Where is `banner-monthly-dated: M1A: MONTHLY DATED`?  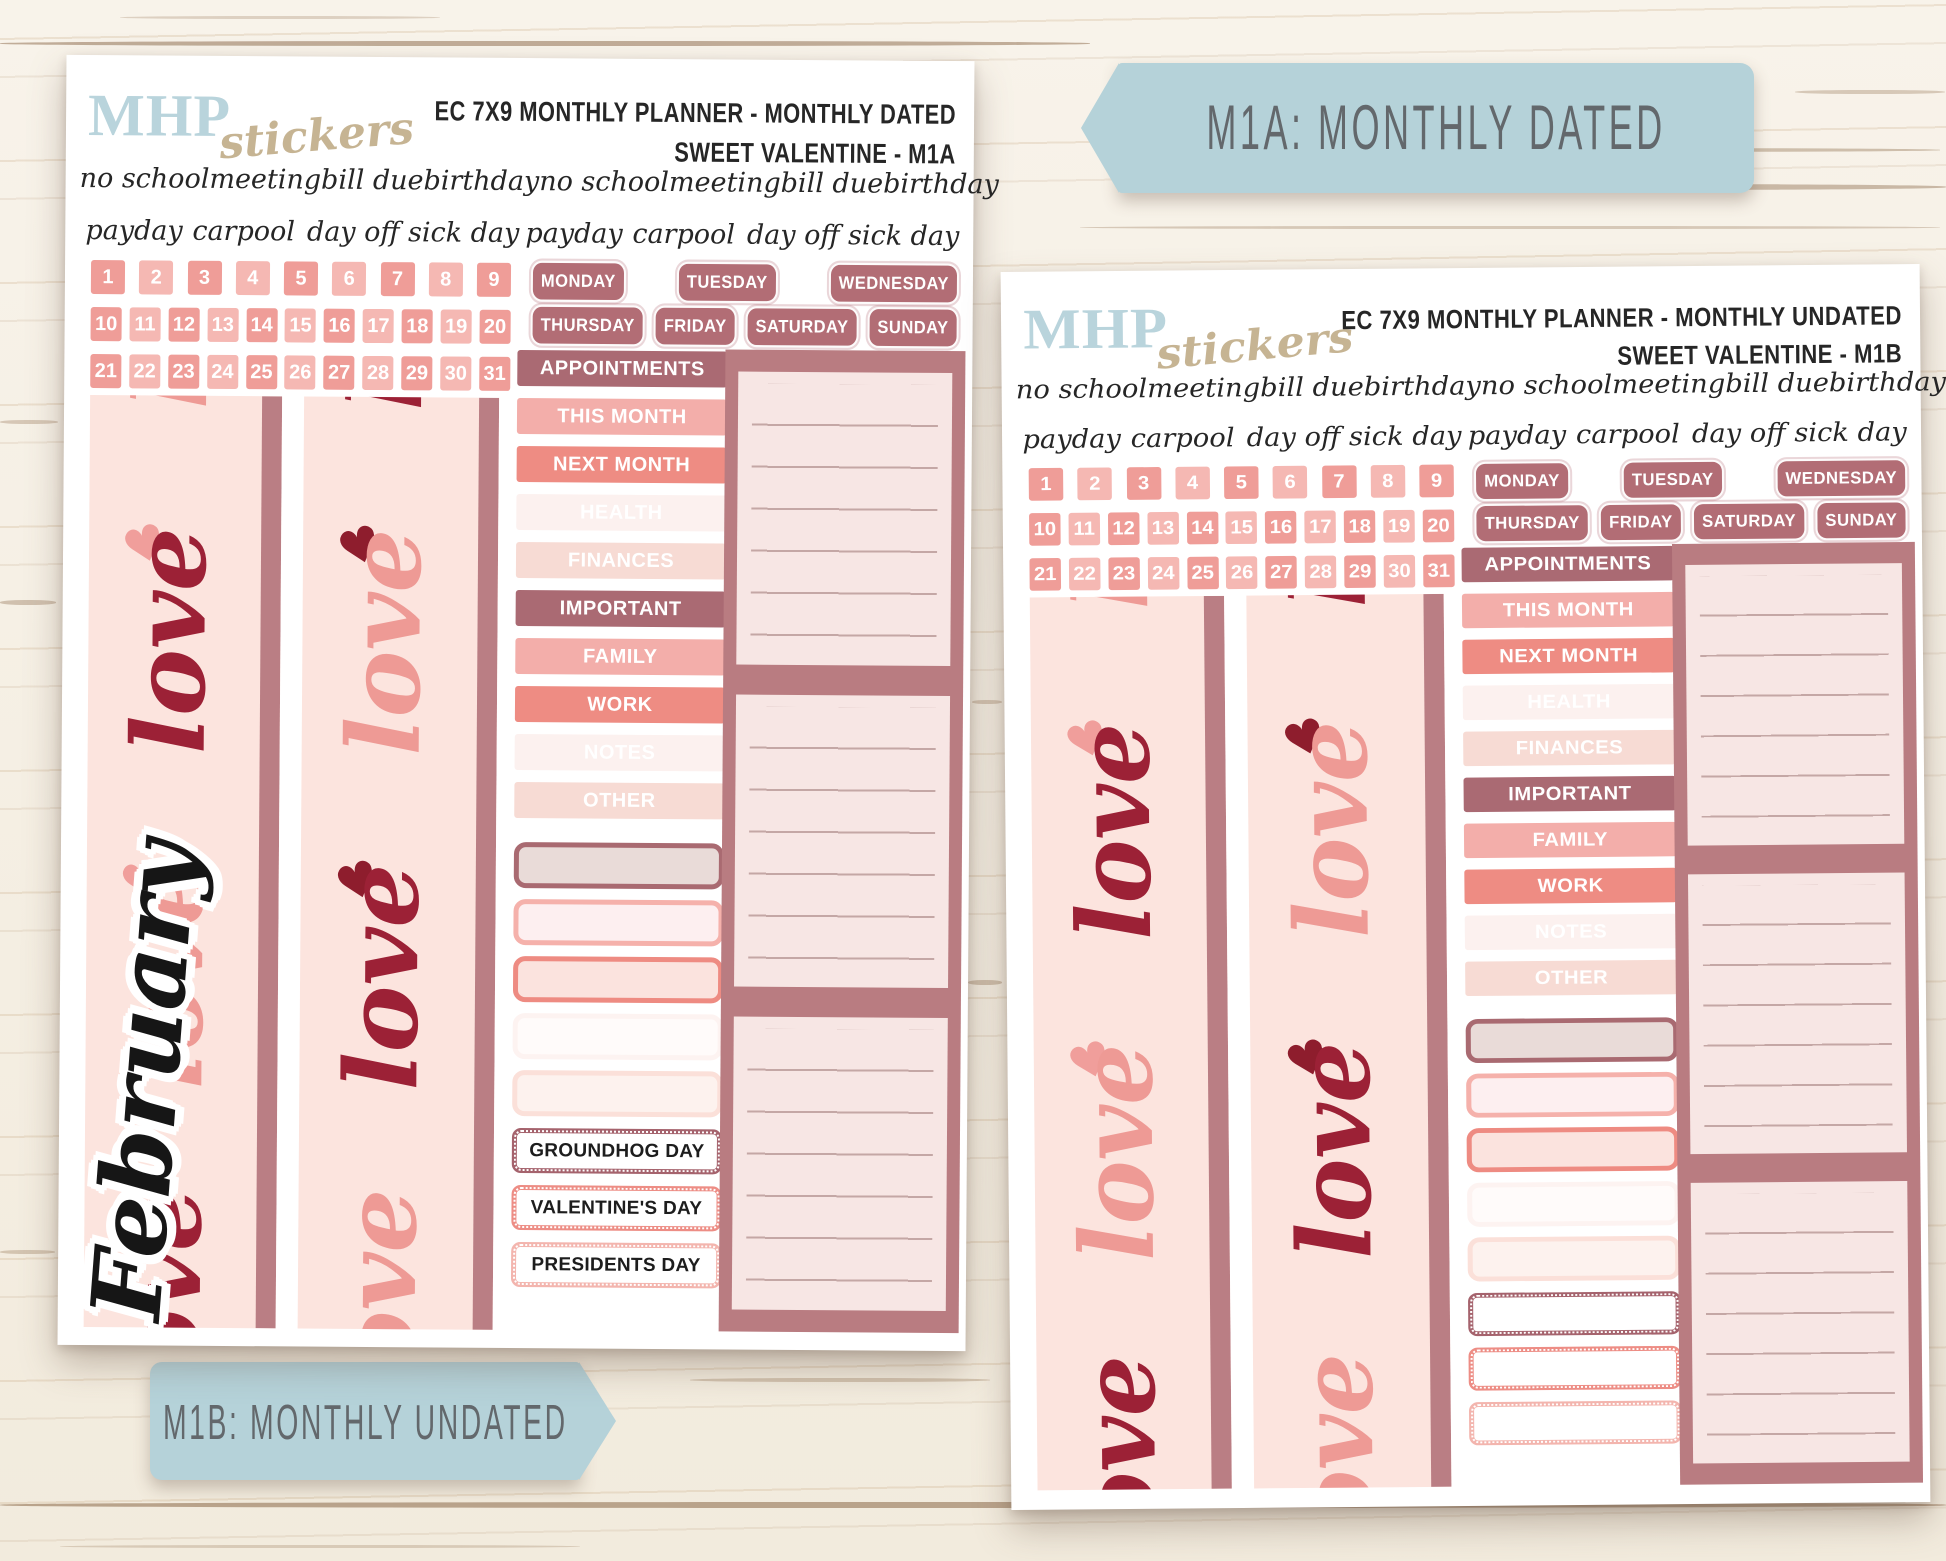 banner-monthly-dated: M1A: MONTHLY DATED is located at coordinates (1417, 128).